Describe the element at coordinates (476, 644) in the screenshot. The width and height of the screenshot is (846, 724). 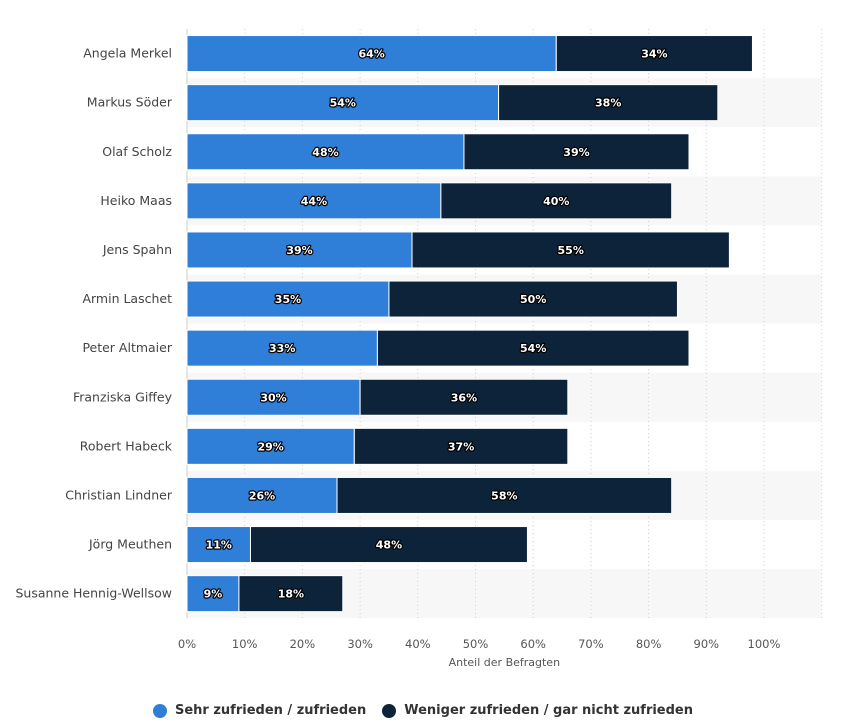
I see `x-tick-label: 50%` at that location.